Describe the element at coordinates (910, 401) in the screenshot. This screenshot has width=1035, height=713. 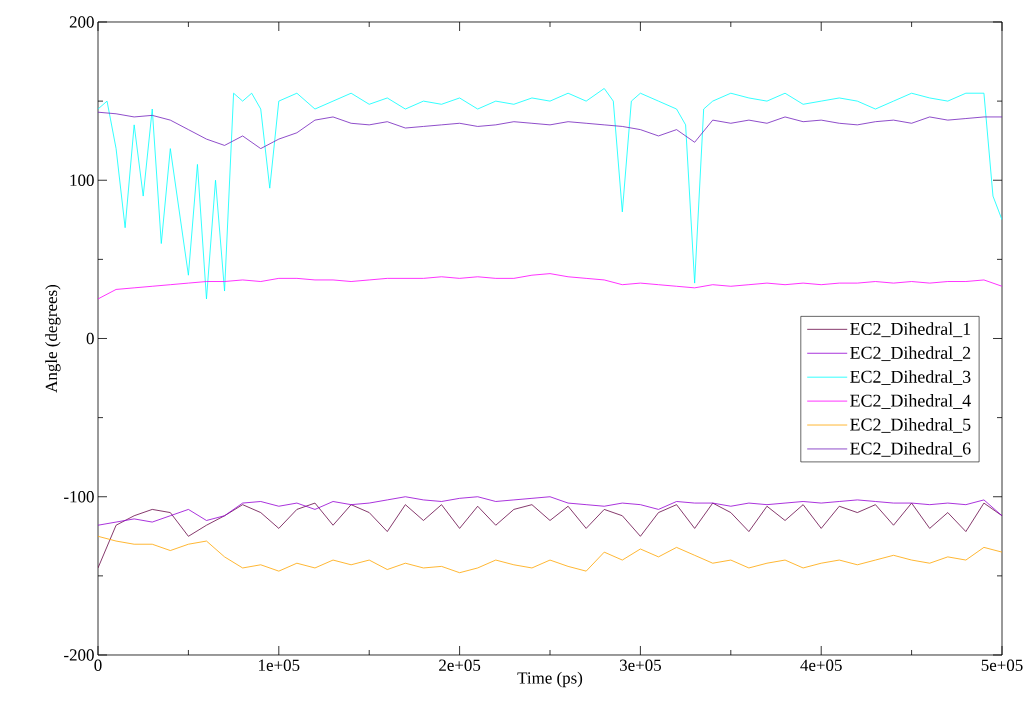
I see `legend-label: EC2_Dihedral_4` at that location.